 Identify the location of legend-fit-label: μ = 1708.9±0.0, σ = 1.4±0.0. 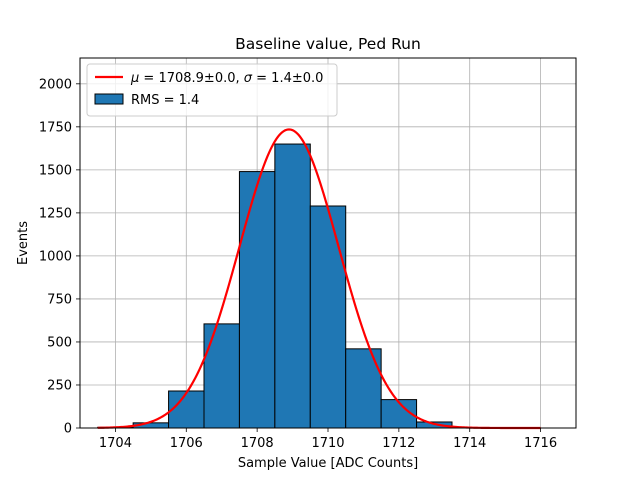
(226, 78).